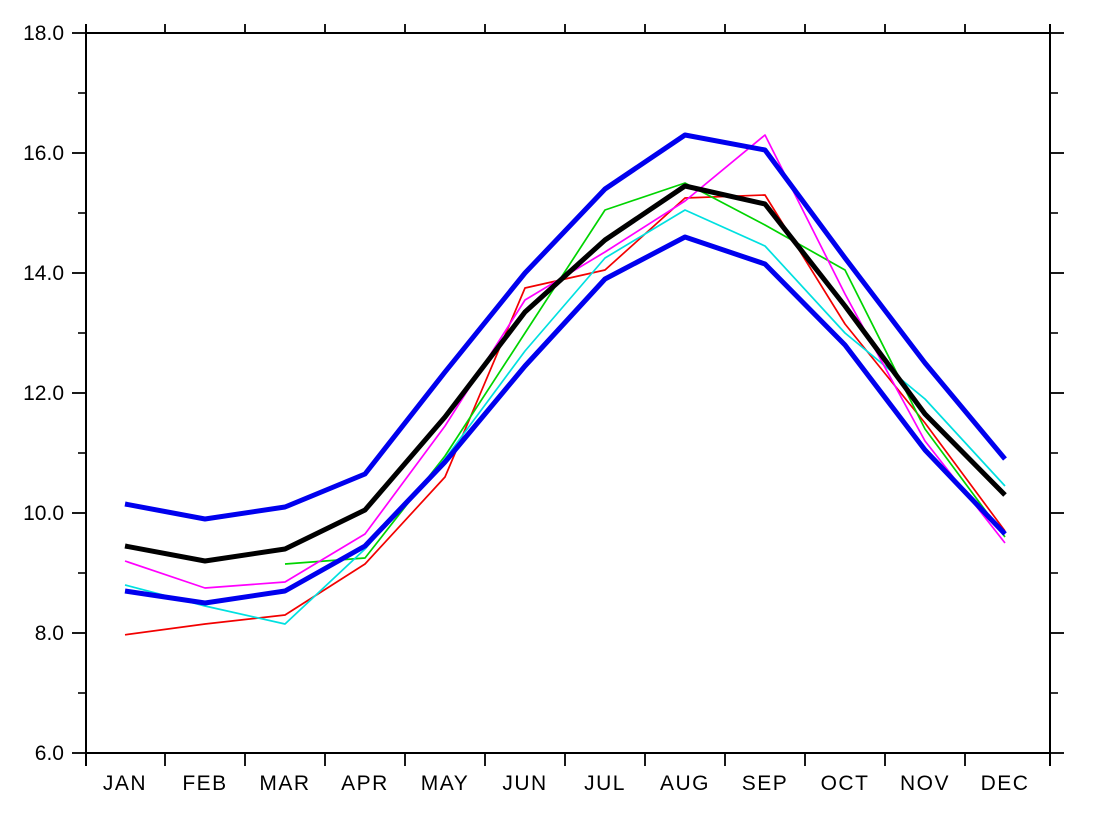 This screenshot has height=815, width=1095. Describe the element at coordinates (1005, 783) in the screenshot. I see `x-tick-label: DEC` at that location.